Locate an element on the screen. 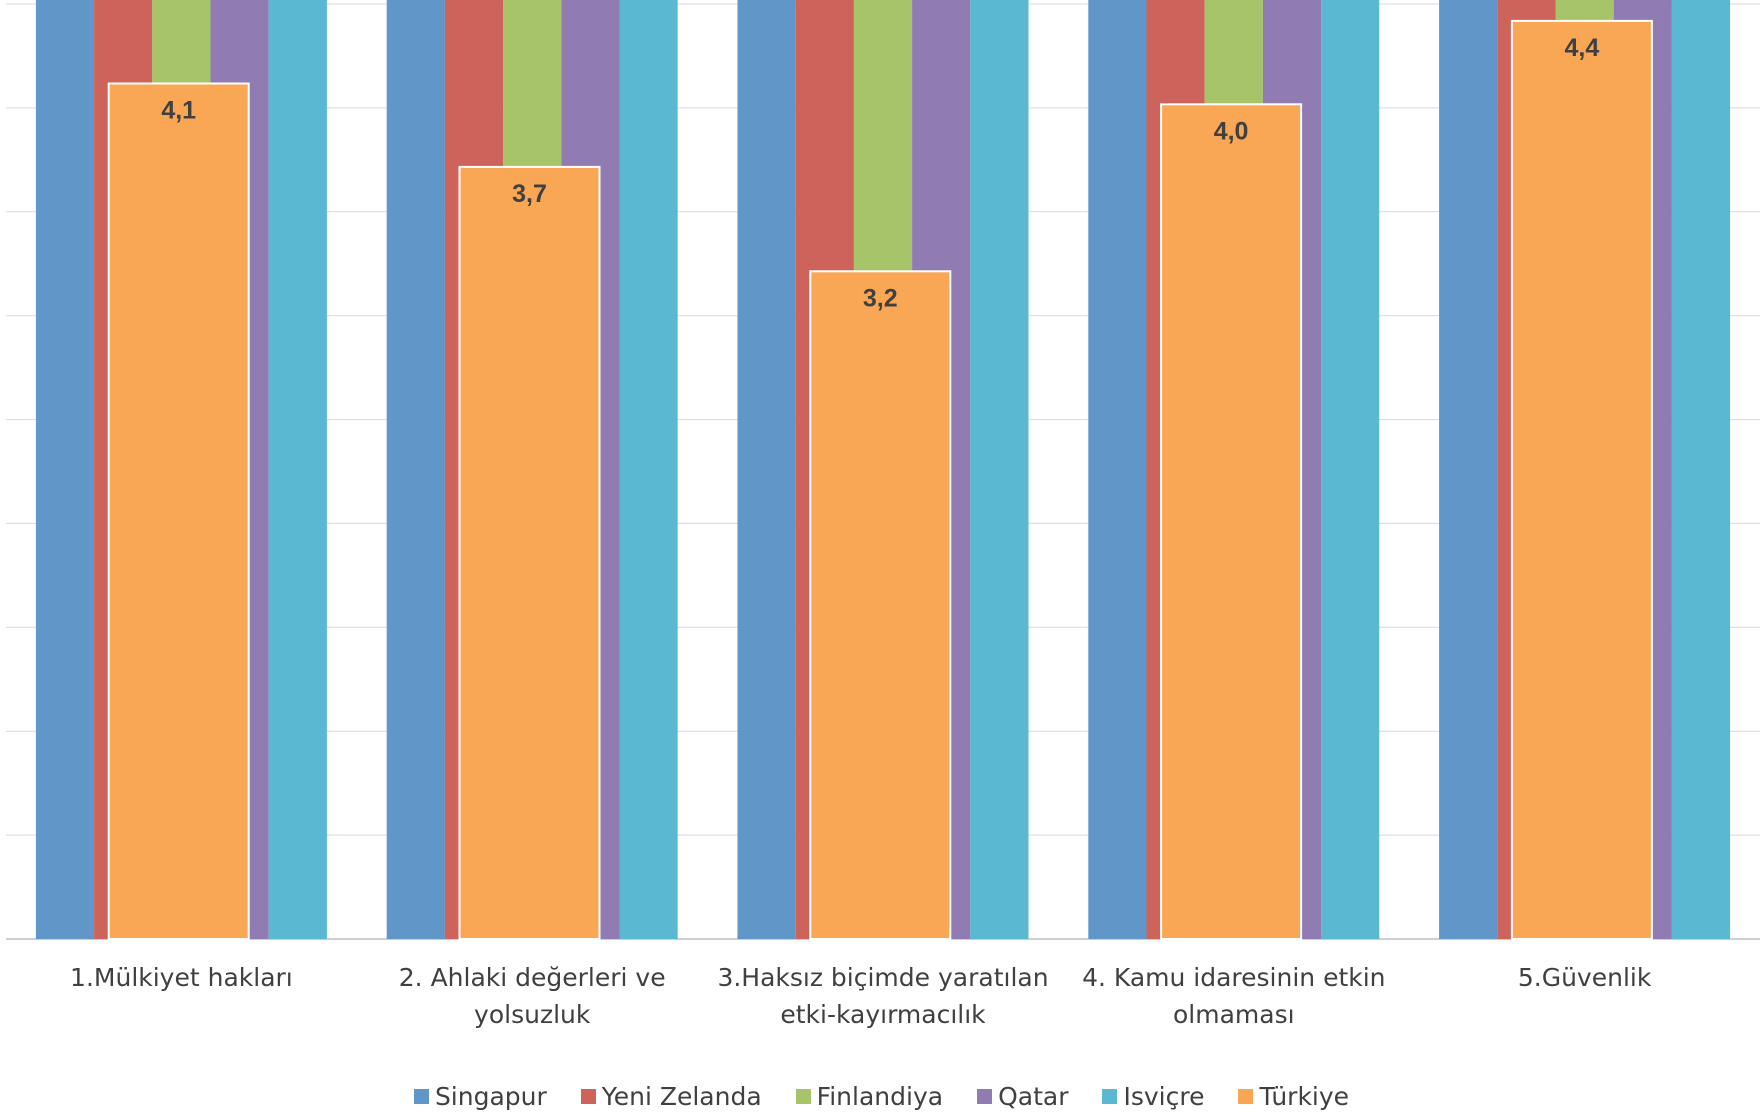 Image resolution: width=1763 pixels, height=1116 pixels. data-label: 4,0 is located at coordinates (1231, 131).